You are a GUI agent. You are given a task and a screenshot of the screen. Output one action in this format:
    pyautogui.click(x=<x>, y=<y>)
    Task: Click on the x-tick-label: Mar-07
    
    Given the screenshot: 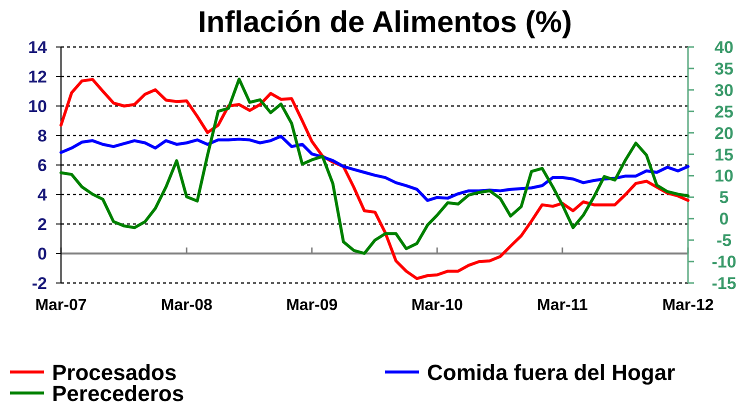 What is the action you would take?
    pyautogui.click(x=61, y=305)
    